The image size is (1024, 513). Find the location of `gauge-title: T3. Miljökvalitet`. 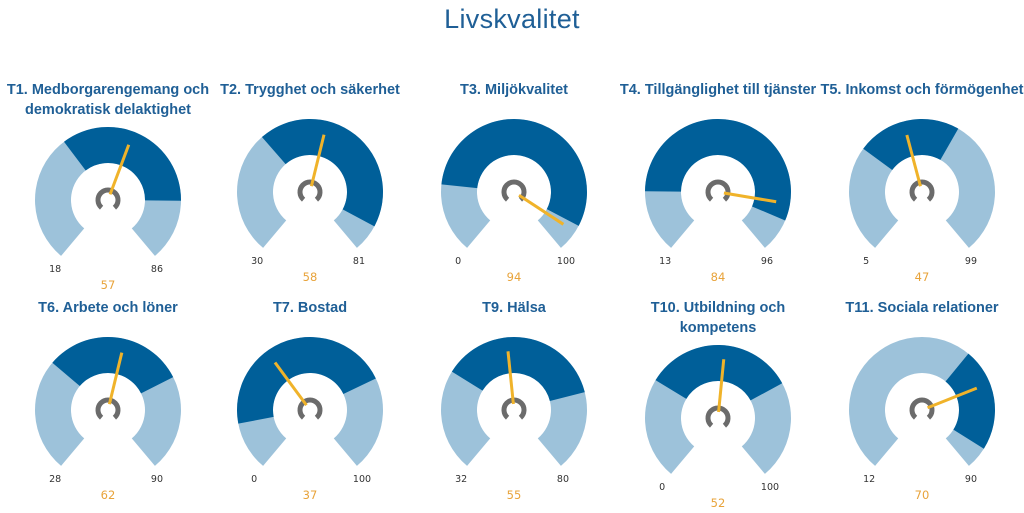

gauge-title: T3. Miljökvalitet is located at coordinates (514, 90).